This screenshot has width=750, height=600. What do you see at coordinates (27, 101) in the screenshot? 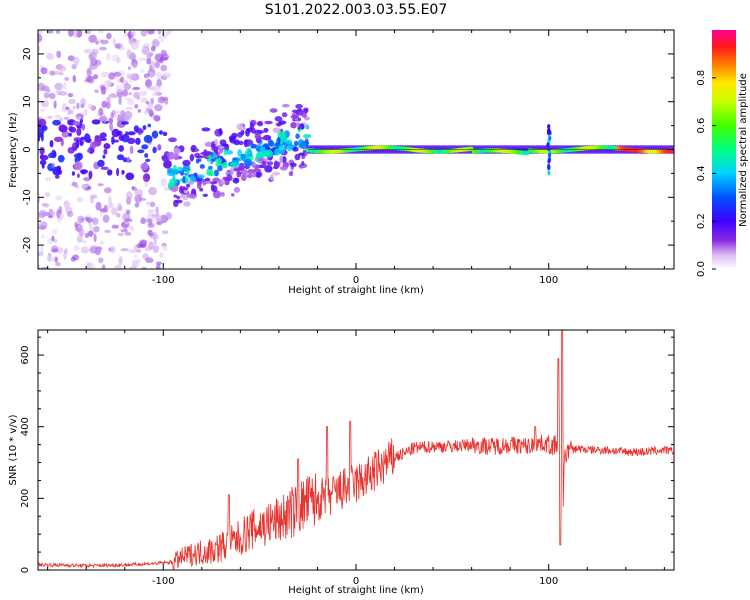
I see `y-tick-label: 10` at bounding box center [27, 101].